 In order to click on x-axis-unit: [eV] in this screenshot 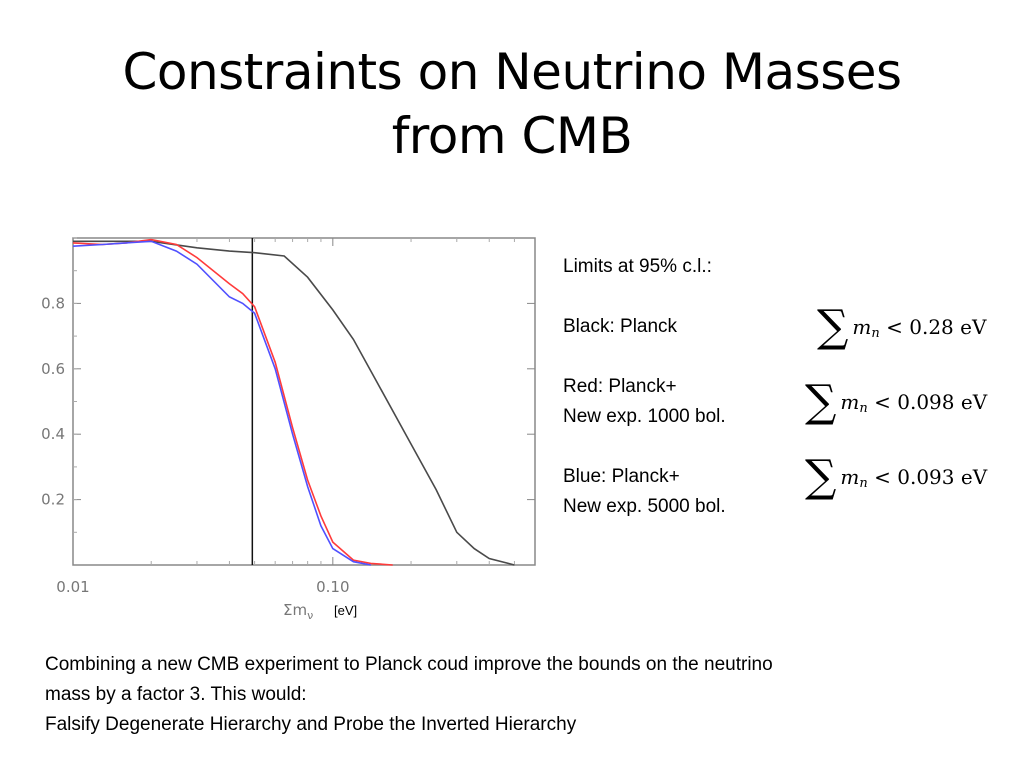, I will do `click(345, 610)`.